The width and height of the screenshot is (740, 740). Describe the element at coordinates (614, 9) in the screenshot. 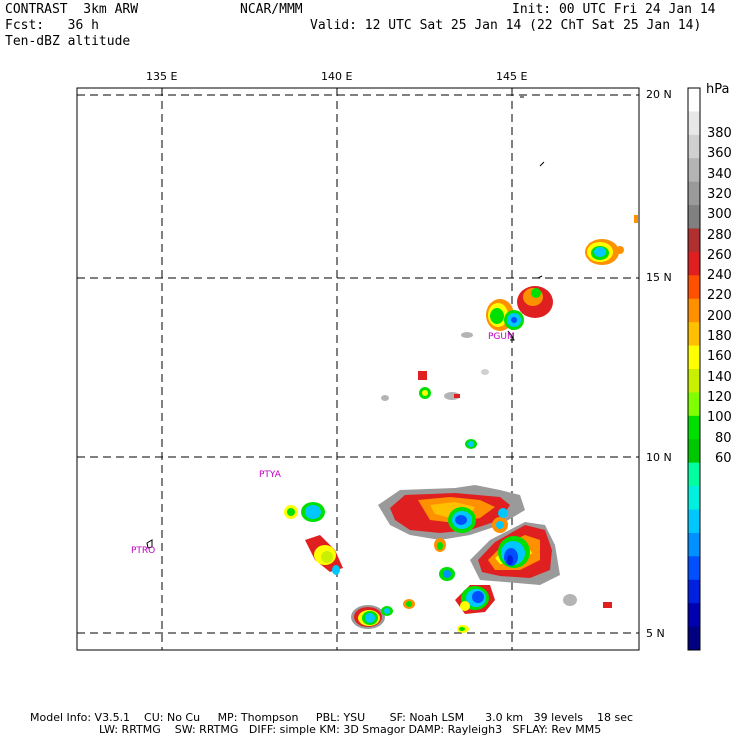

I see `init-time: Init: 00 UTC Fri 24 Jan 14` at that location.